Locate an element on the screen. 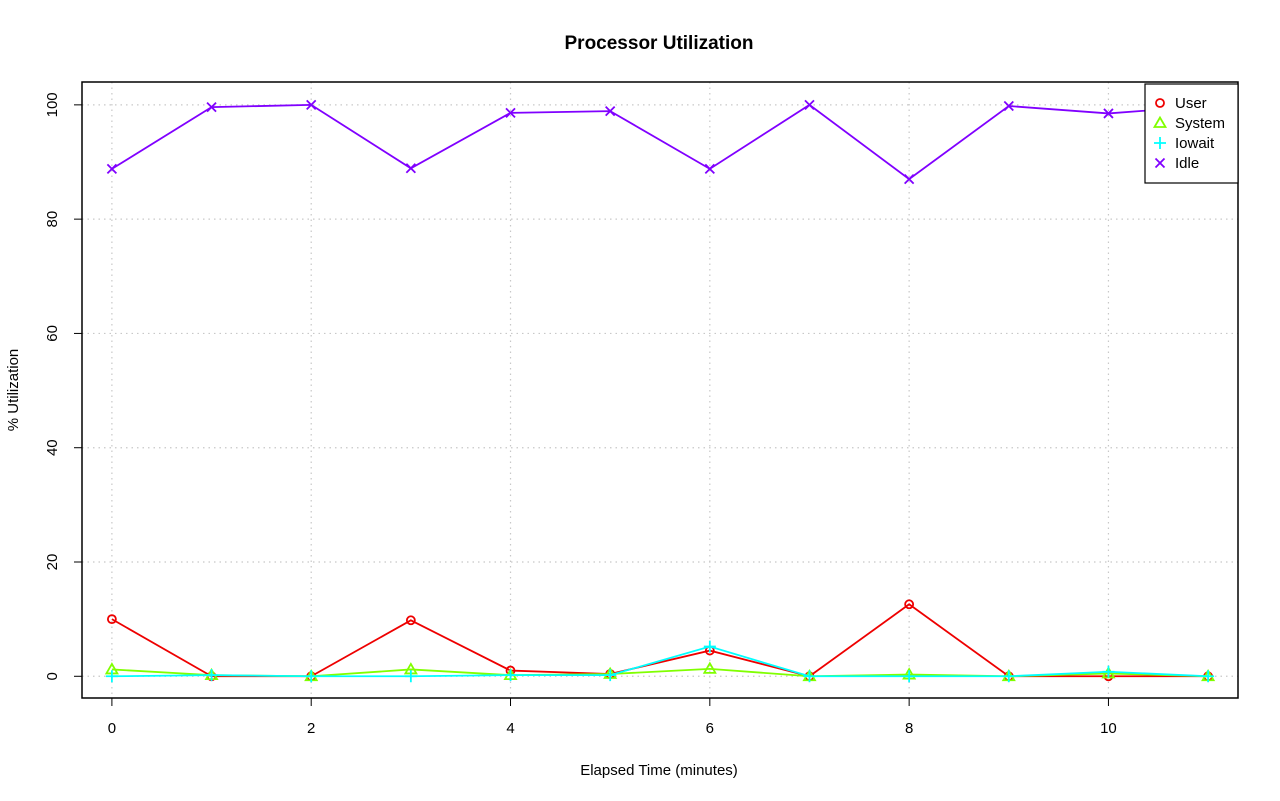 The height and width of the screenshot is (801, 1280). legend-marker-user is located at coordinates (1160, 103).